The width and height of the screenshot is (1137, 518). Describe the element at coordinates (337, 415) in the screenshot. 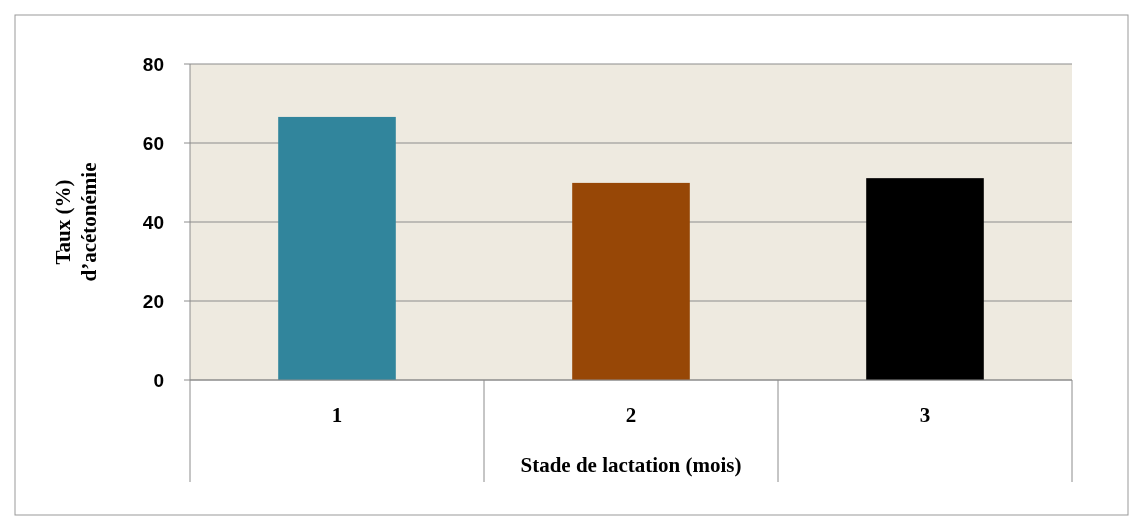

I see `x-tick-label: 1` at that location.